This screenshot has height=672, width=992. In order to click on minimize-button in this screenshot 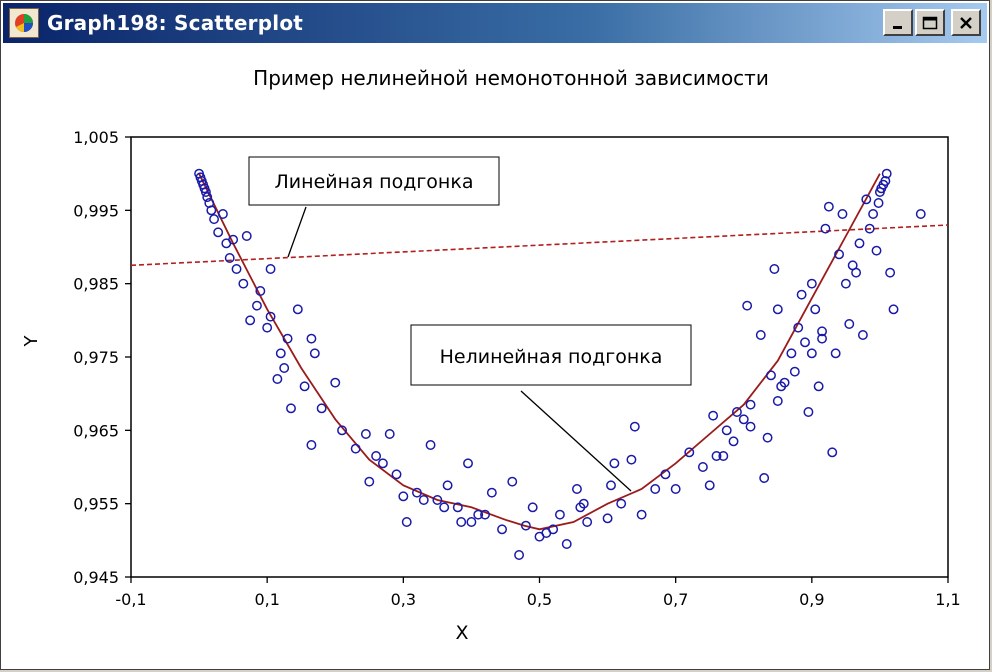, I will do `click(898, 22)`.